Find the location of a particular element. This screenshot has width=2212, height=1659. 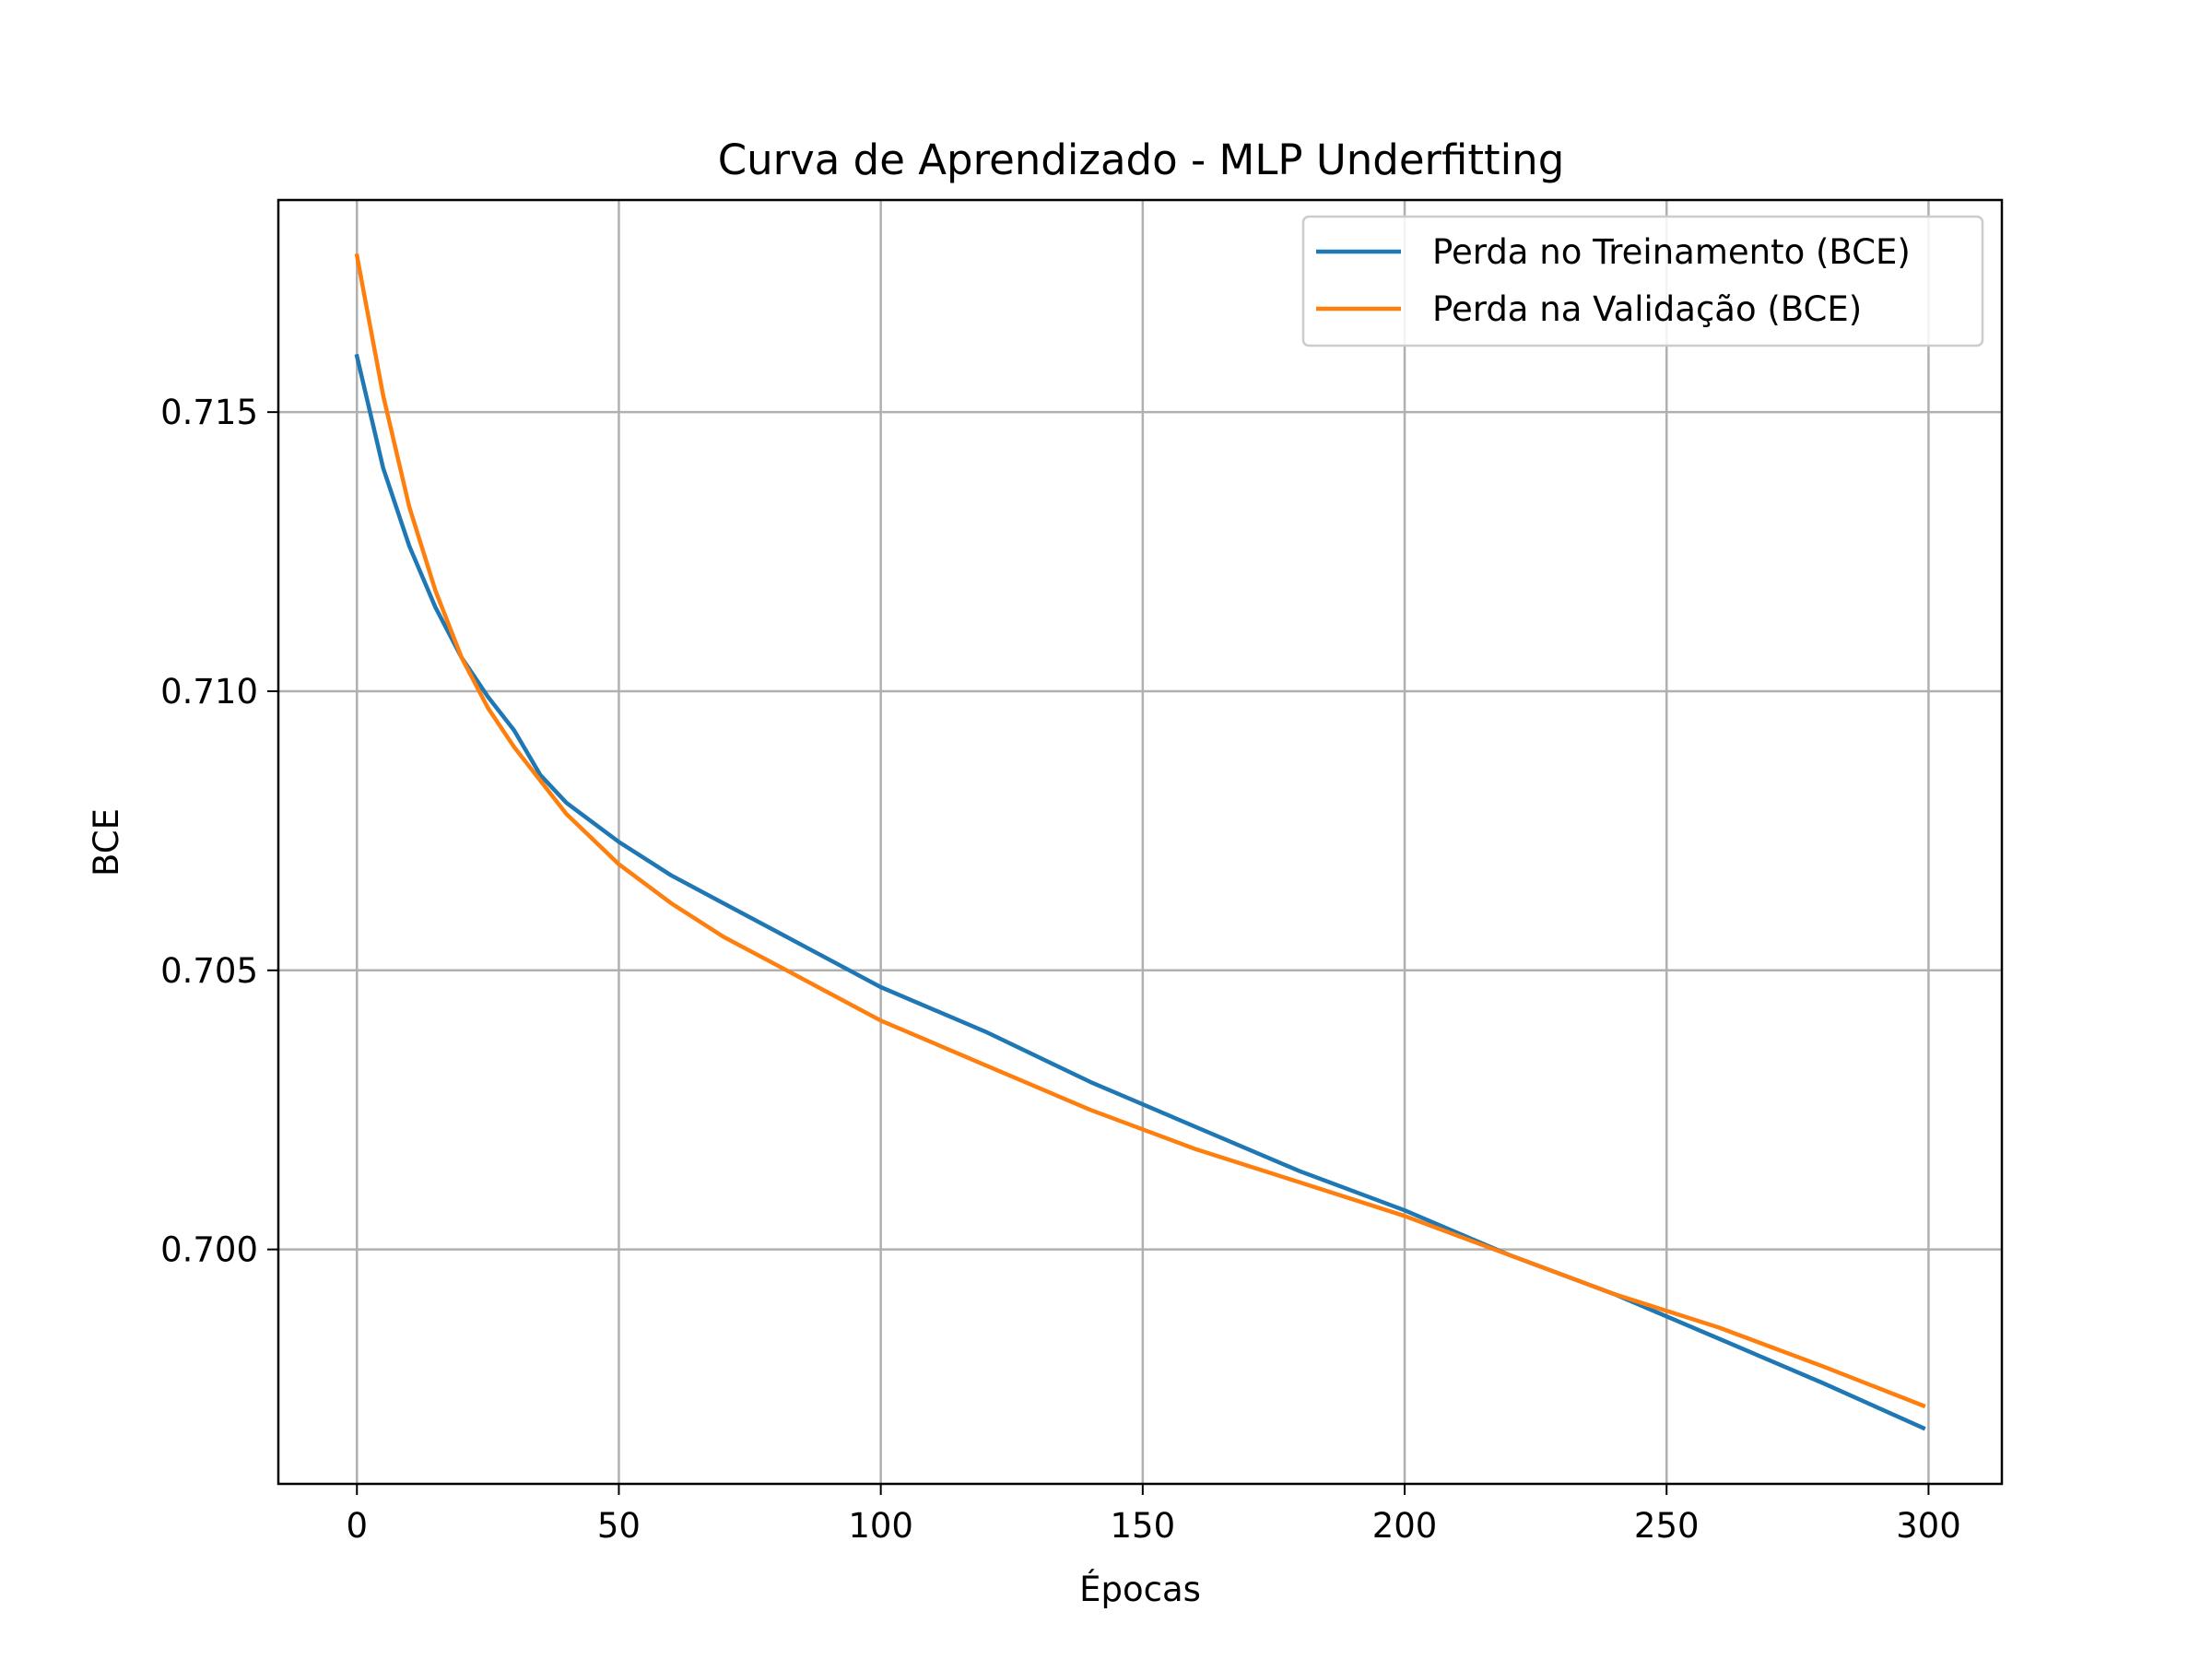

x-axis-title: Épocas is located at coordinates (1140, 1589).